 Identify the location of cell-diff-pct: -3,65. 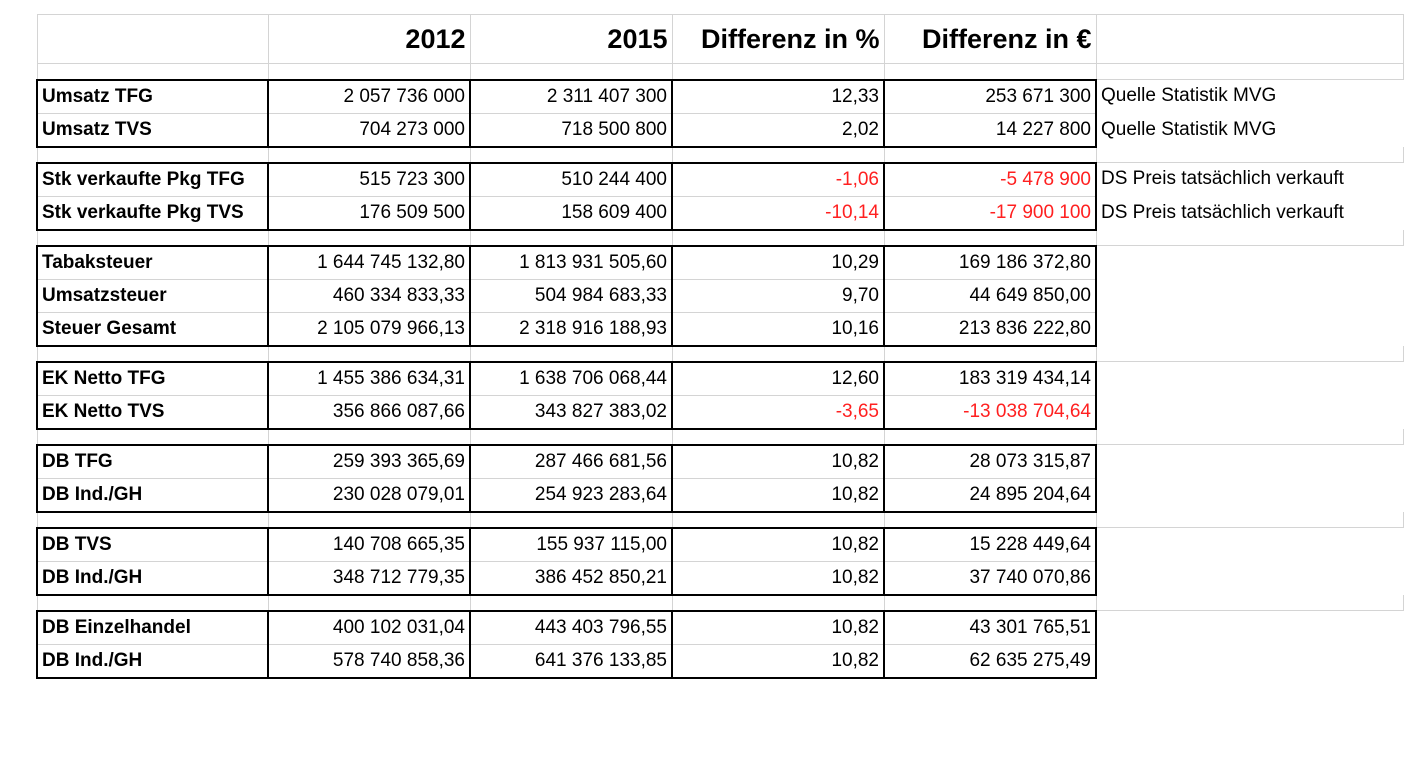
(778, 412).